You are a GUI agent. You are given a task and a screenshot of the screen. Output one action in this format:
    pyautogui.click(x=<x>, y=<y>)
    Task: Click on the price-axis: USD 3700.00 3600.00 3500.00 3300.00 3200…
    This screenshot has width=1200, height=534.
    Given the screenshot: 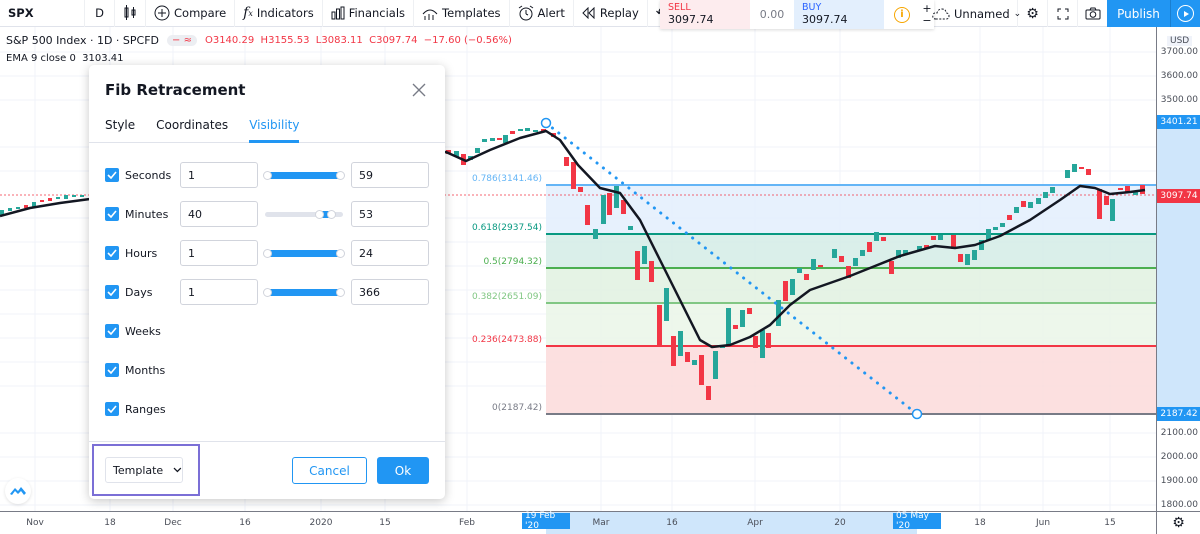 What is the action you would take?
    pyautogui.click(x=1178, y=269)
    